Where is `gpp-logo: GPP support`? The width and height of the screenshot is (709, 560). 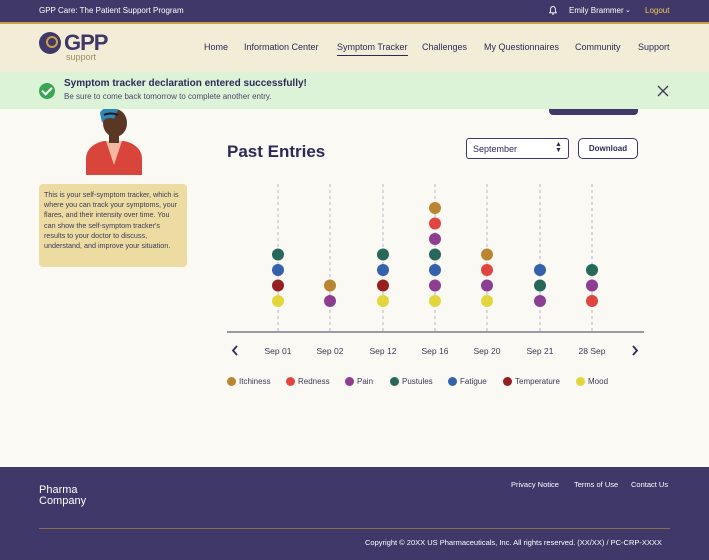
gpp-logo: GPP support is located at coordinates (79, 47).